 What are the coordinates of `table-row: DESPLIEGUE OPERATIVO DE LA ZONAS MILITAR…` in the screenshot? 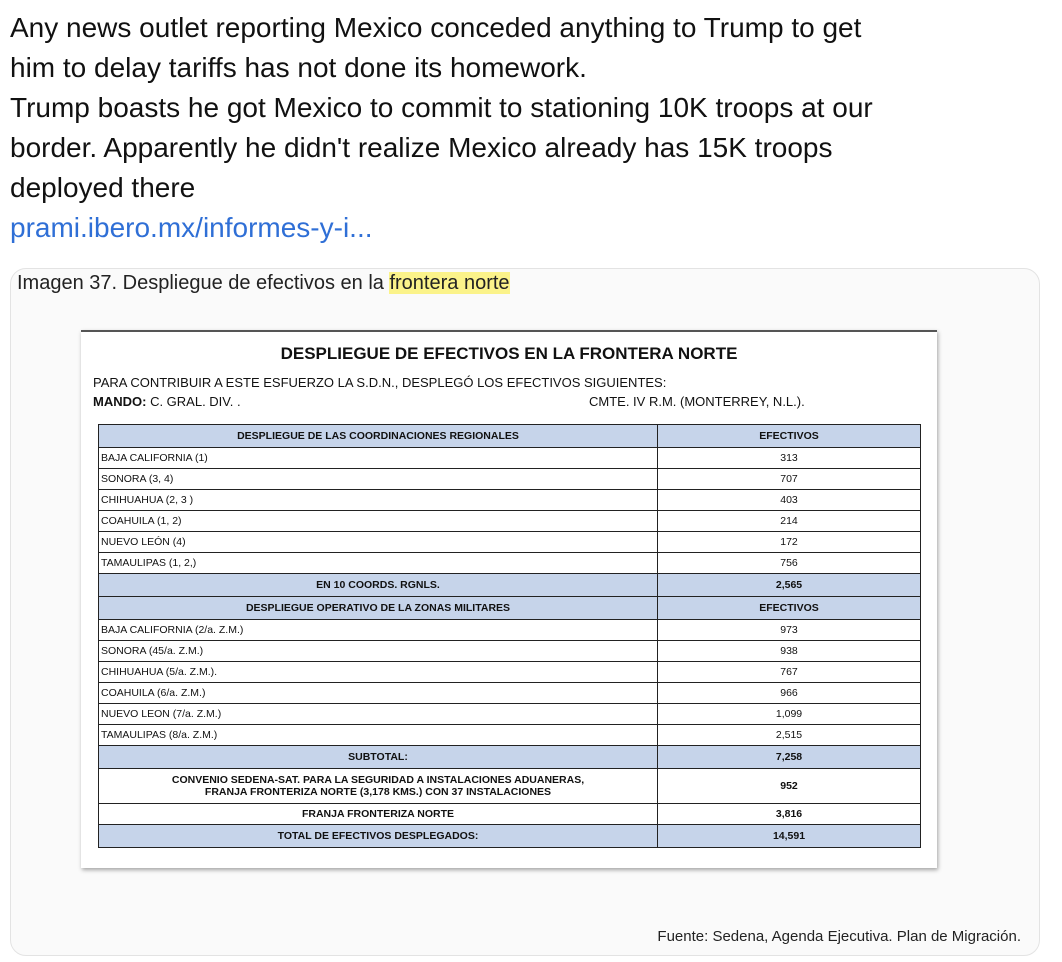 It's located at (509, 608).